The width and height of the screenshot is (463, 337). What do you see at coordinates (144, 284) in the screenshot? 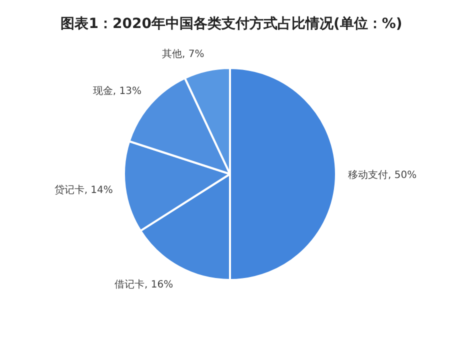
I see `slice-label: 借记卡, 16%` at bounding box center [144, 284].